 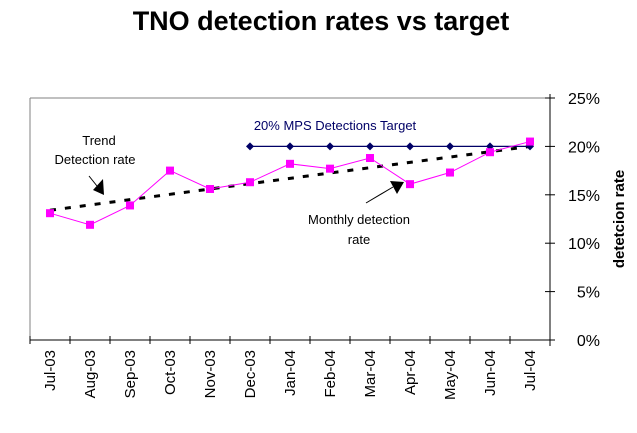 I want to click on x-tick-label: Feb-04, so click(x=330, y=374).